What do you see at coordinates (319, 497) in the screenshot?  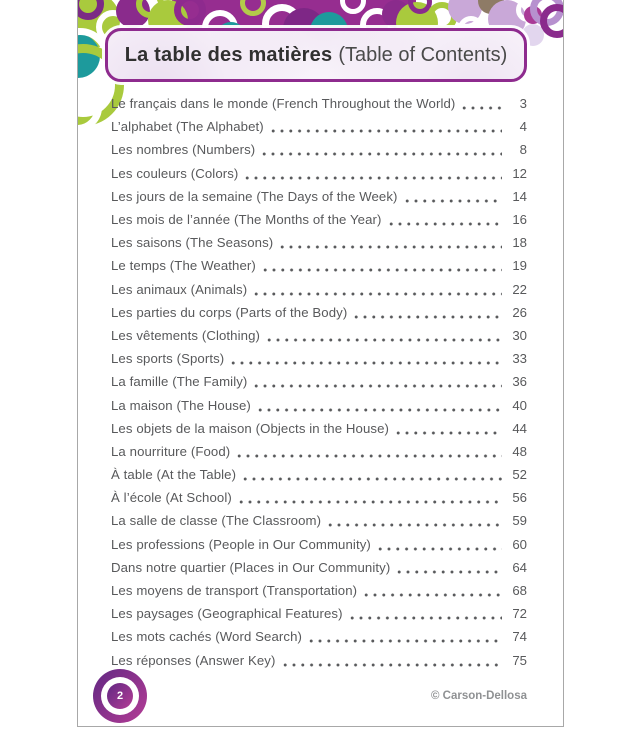 I see `toc-row: À l’école (At School) 56` at bounding box center [319, 497].